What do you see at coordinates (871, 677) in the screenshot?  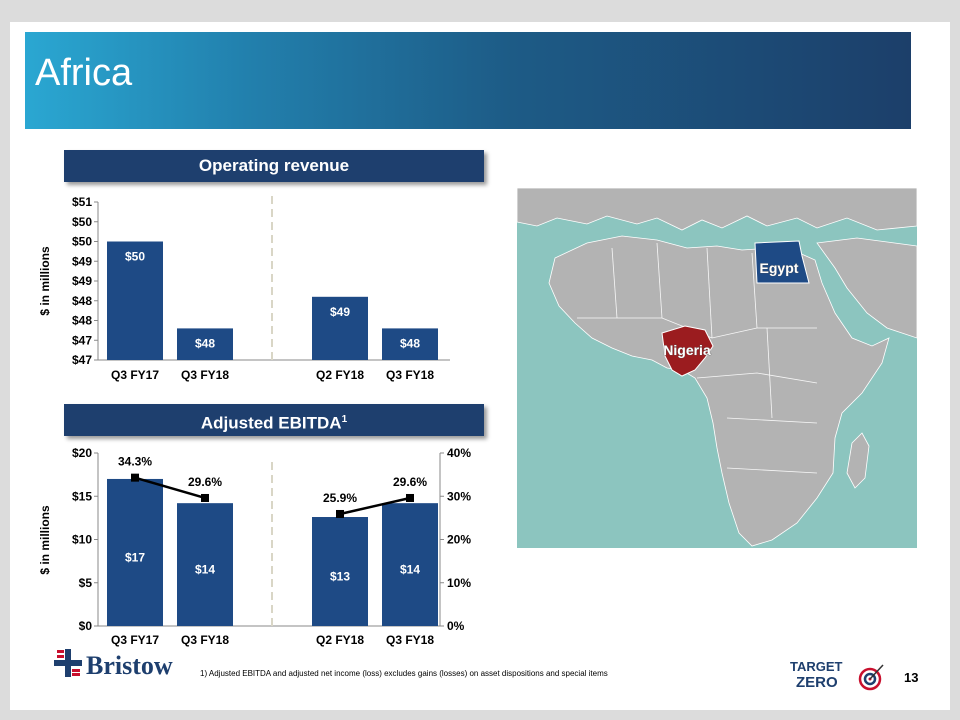 I see `target-icon` at bounding box center [871, 677].